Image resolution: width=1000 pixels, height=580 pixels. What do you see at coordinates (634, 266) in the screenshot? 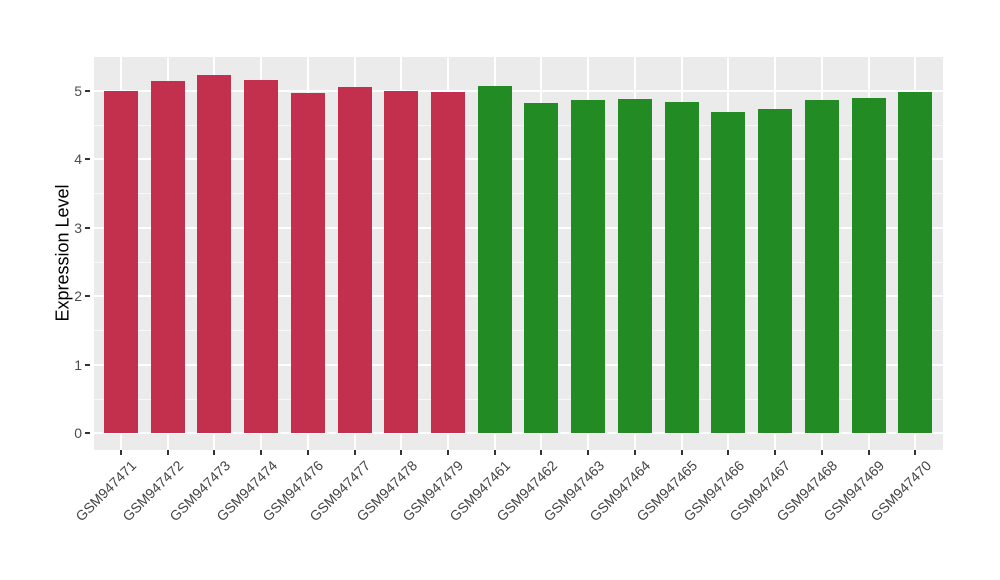
I see `bar-GSM947464` at bounding box center [634, 266].